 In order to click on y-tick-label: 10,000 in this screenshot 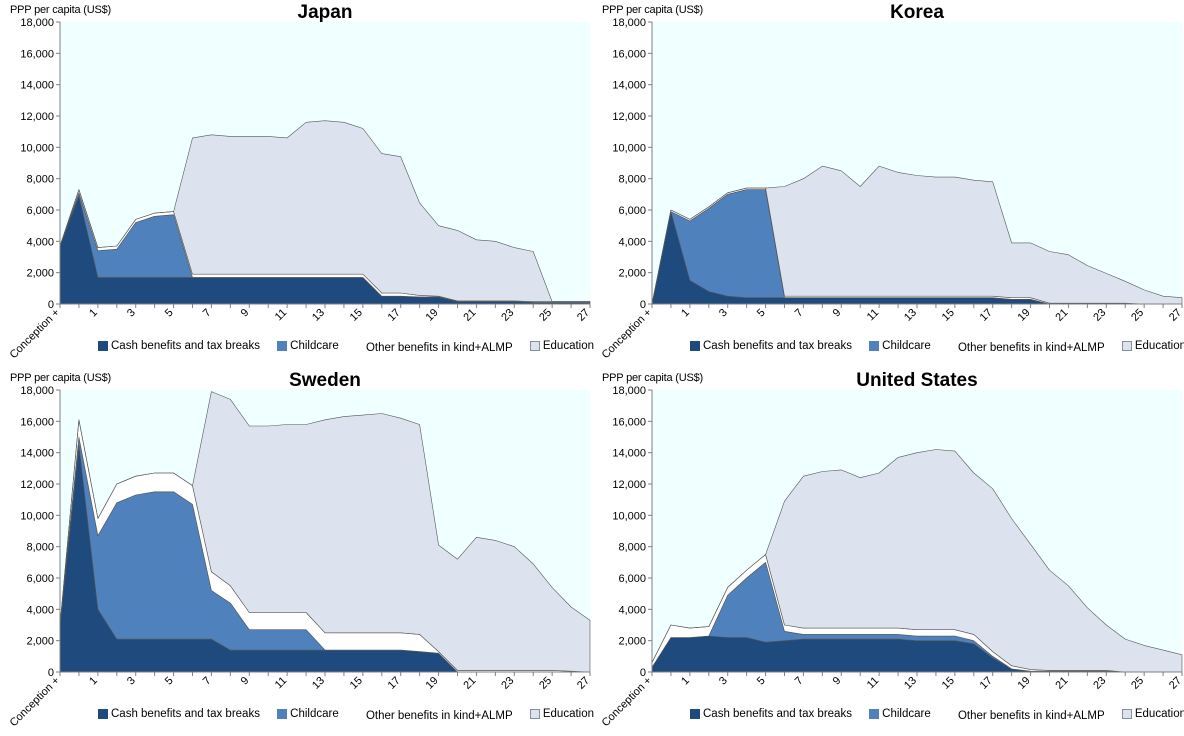, I will do `click(629, 148)`.